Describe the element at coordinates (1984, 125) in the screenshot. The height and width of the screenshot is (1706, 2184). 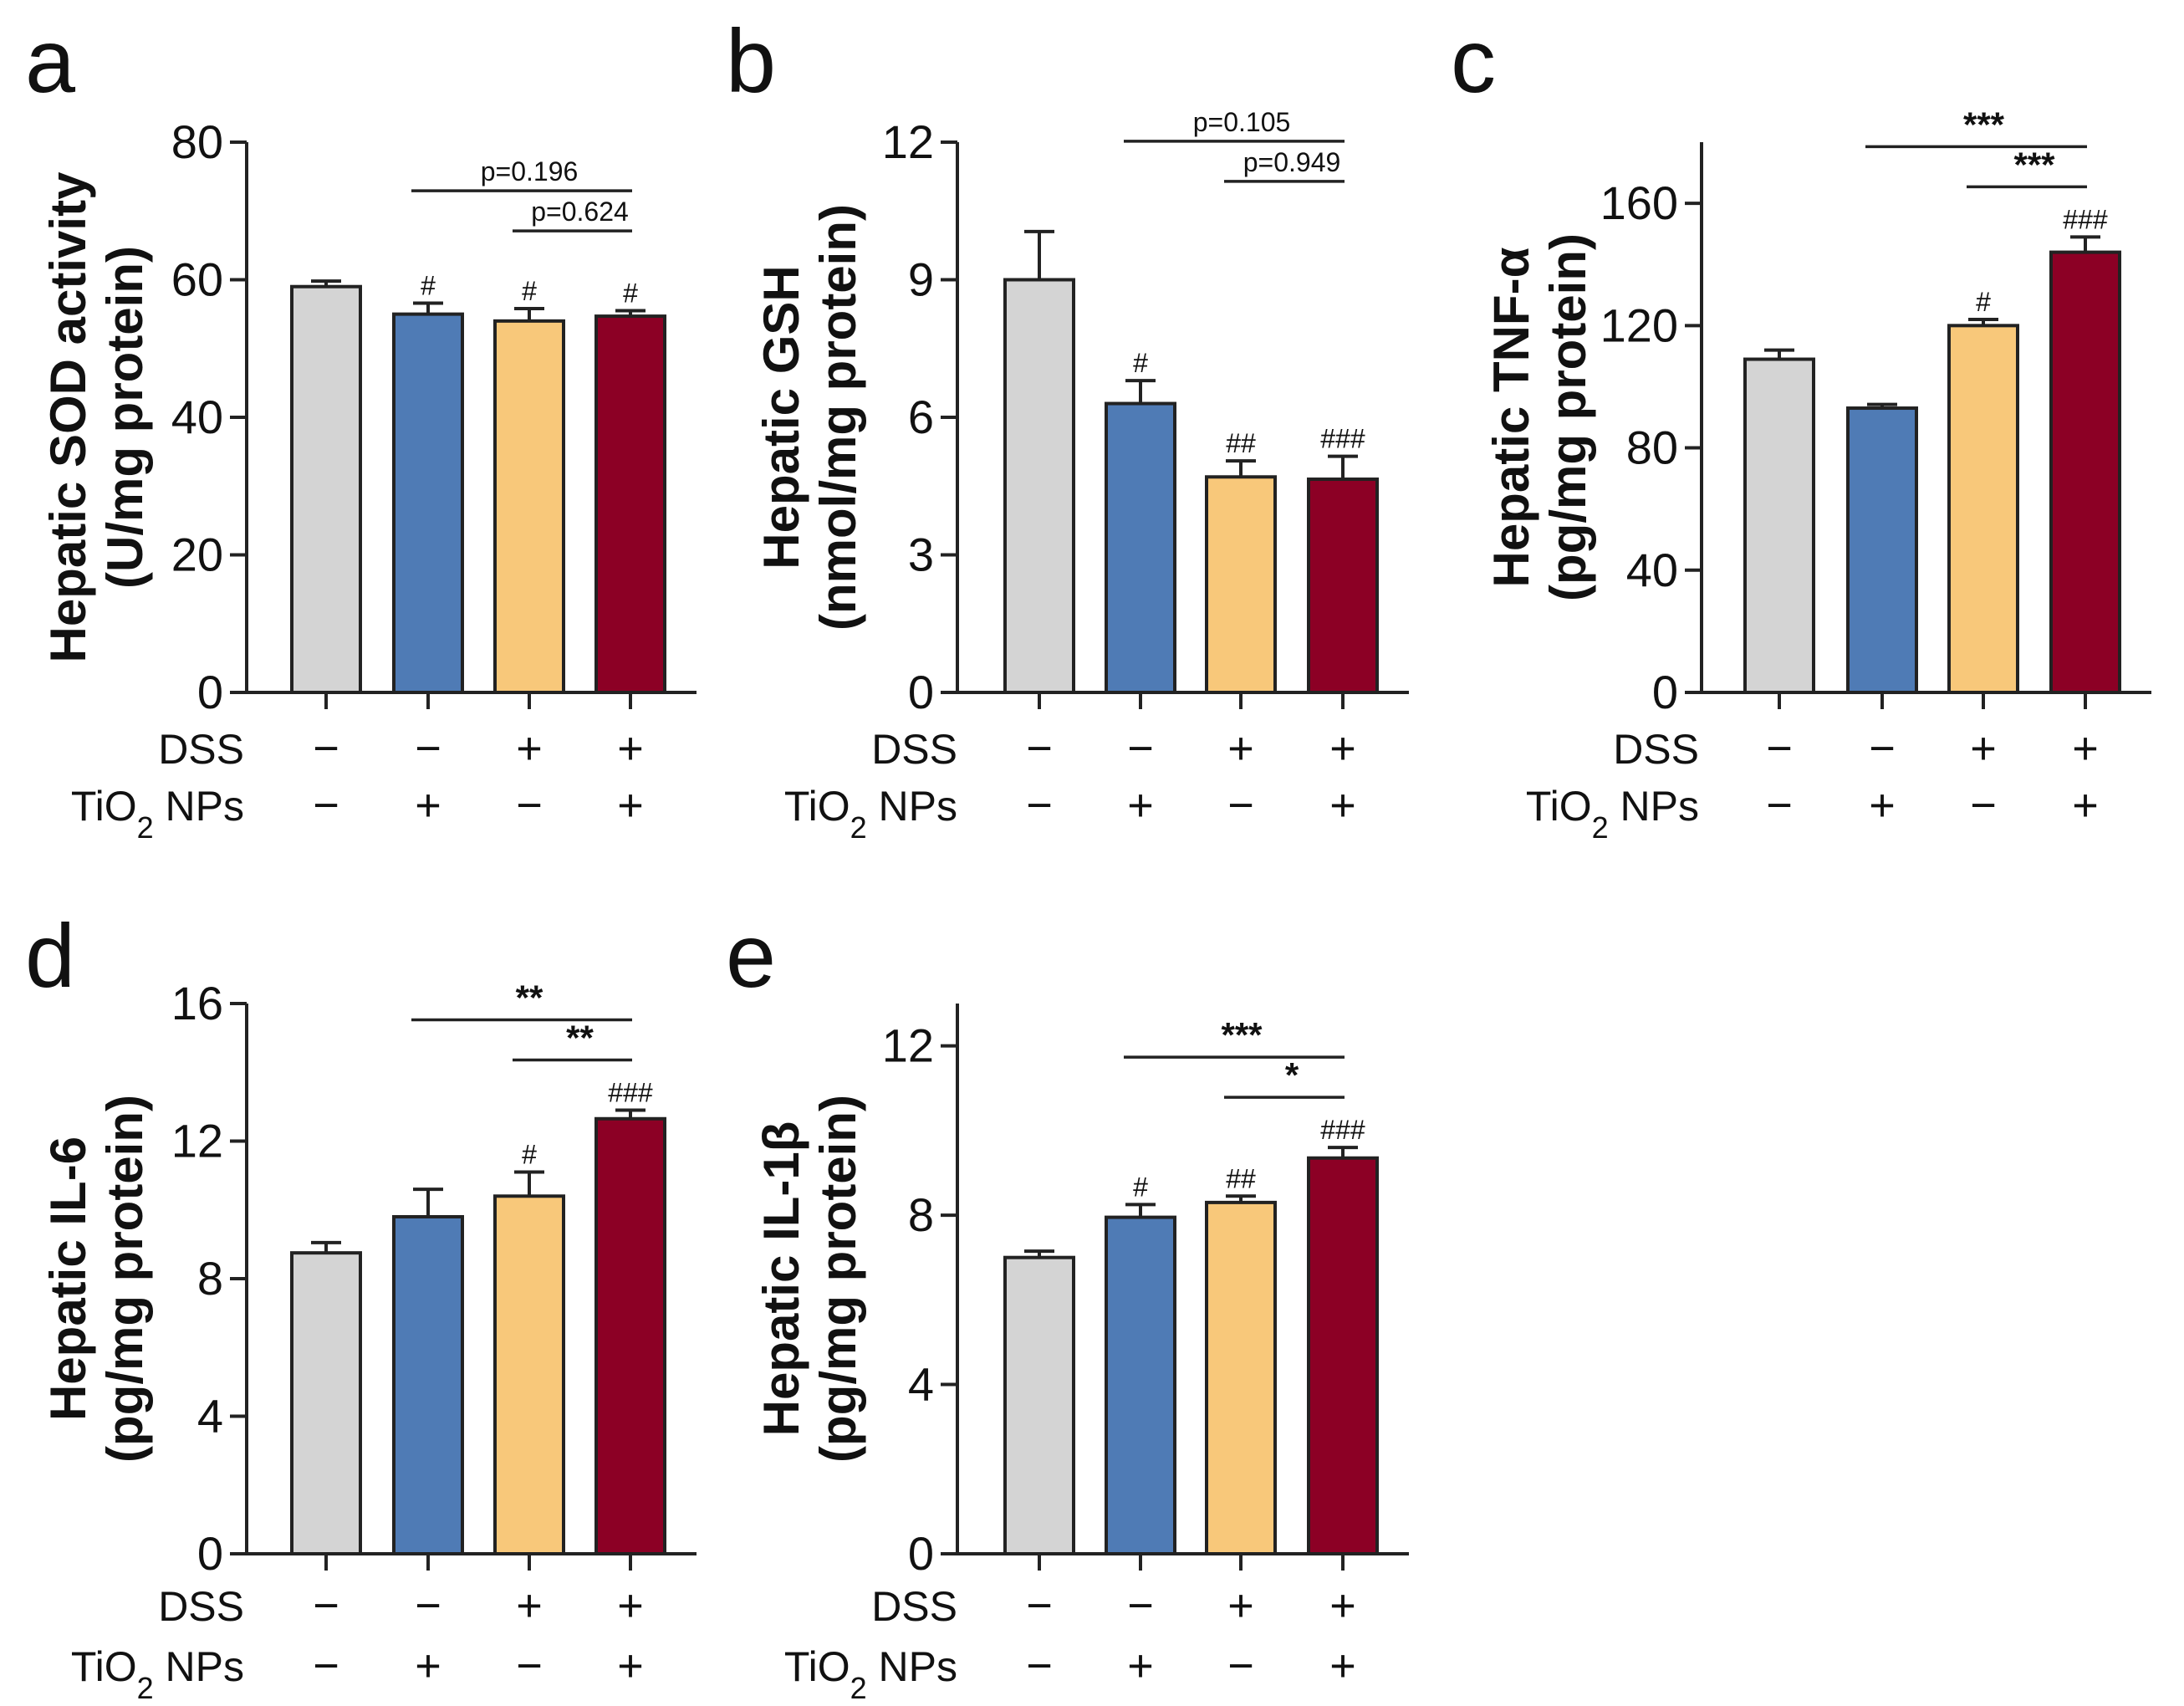
I see `comparison-label: ***` at that location.